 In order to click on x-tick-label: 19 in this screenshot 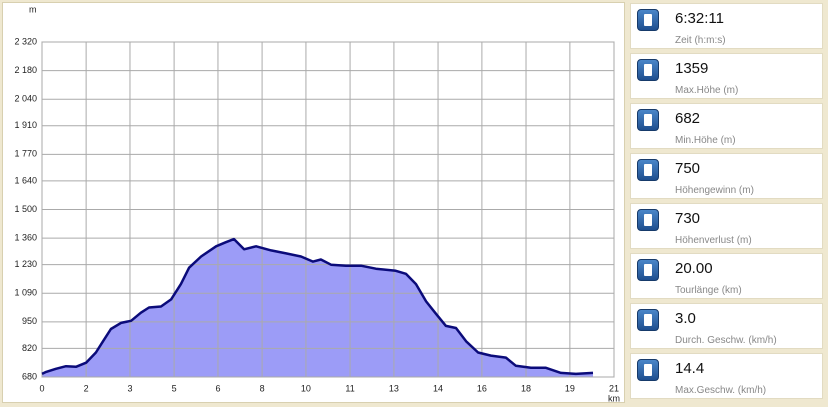, I will do `click(570, 388)`.